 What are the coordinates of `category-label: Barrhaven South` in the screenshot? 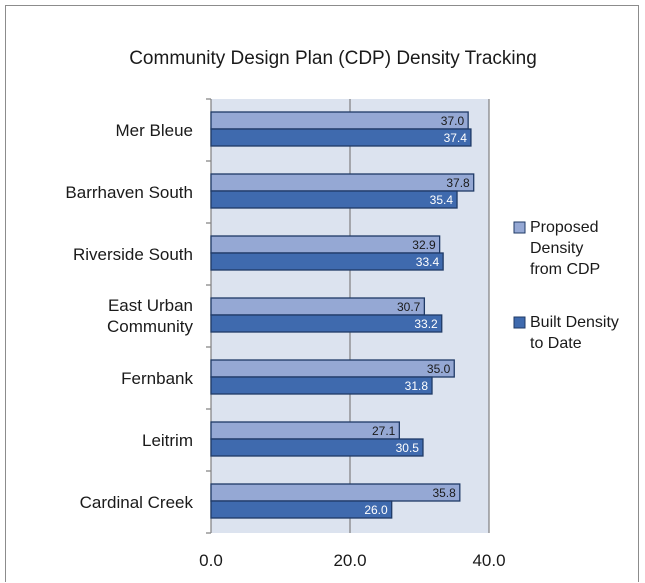 It's located at (129, 192).